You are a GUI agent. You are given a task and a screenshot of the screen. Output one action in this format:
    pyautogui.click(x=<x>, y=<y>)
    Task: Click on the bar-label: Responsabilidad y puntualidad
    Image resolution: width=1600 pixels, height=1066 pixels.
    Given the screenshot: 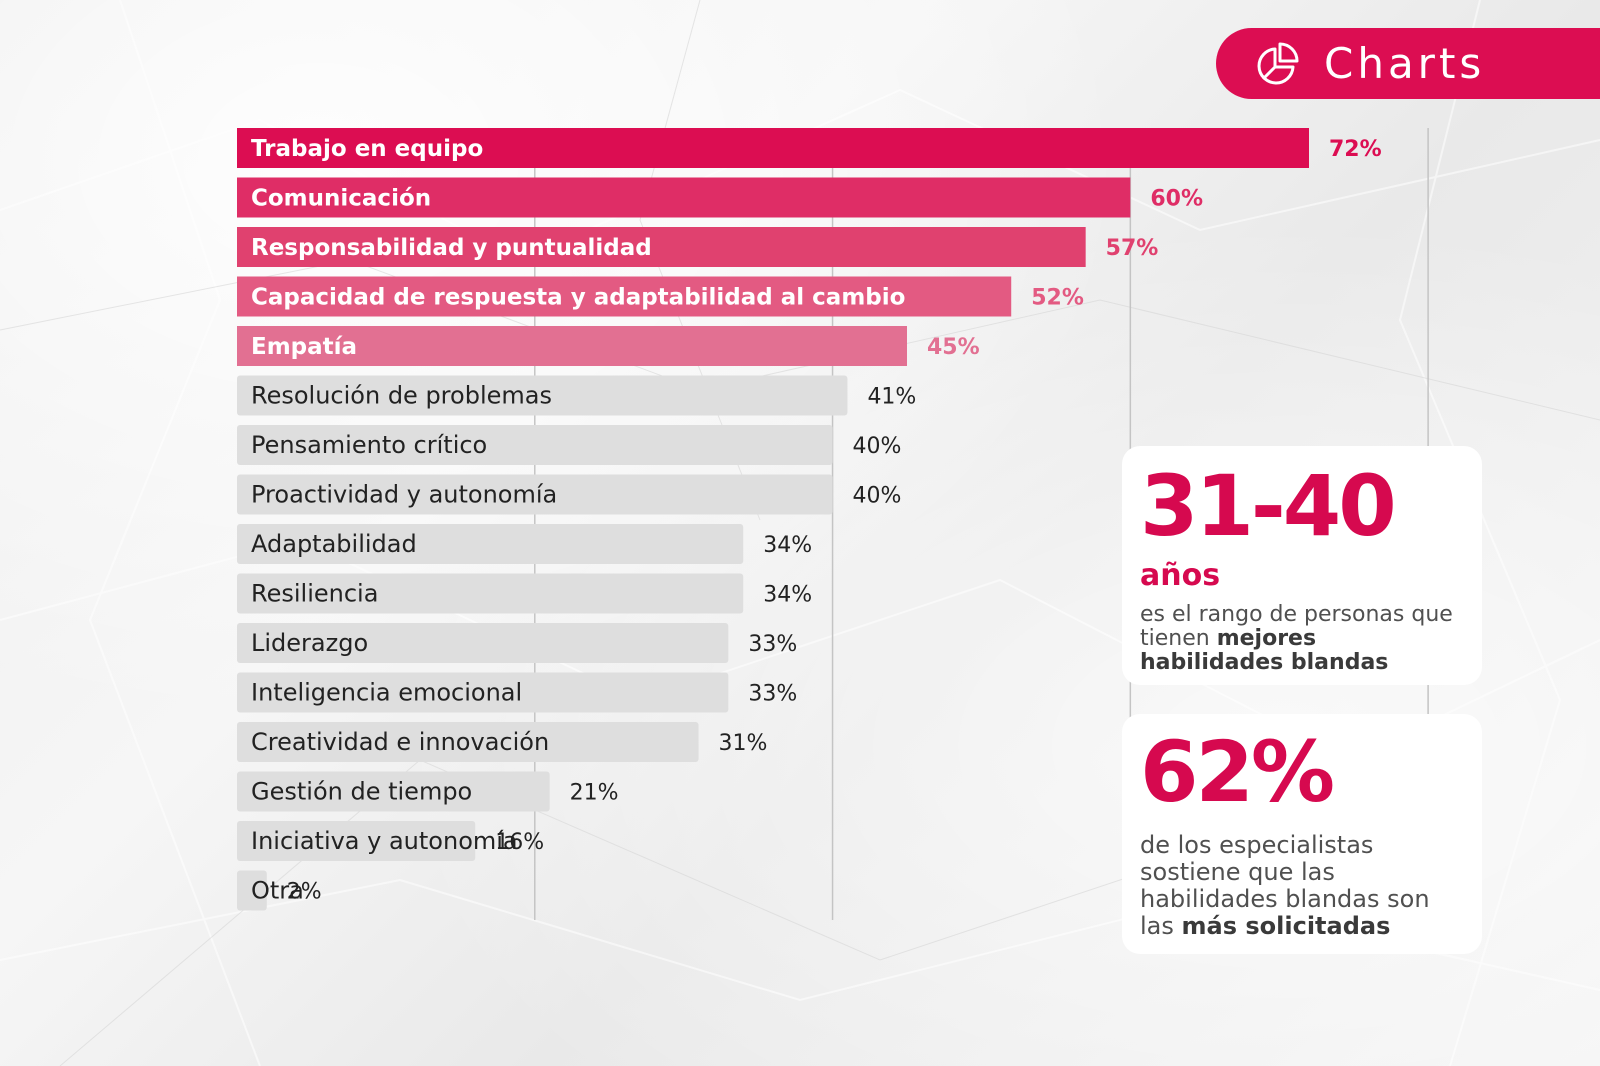 What is the action you would take?
    pyautogui.click(x=451, y=248)
    